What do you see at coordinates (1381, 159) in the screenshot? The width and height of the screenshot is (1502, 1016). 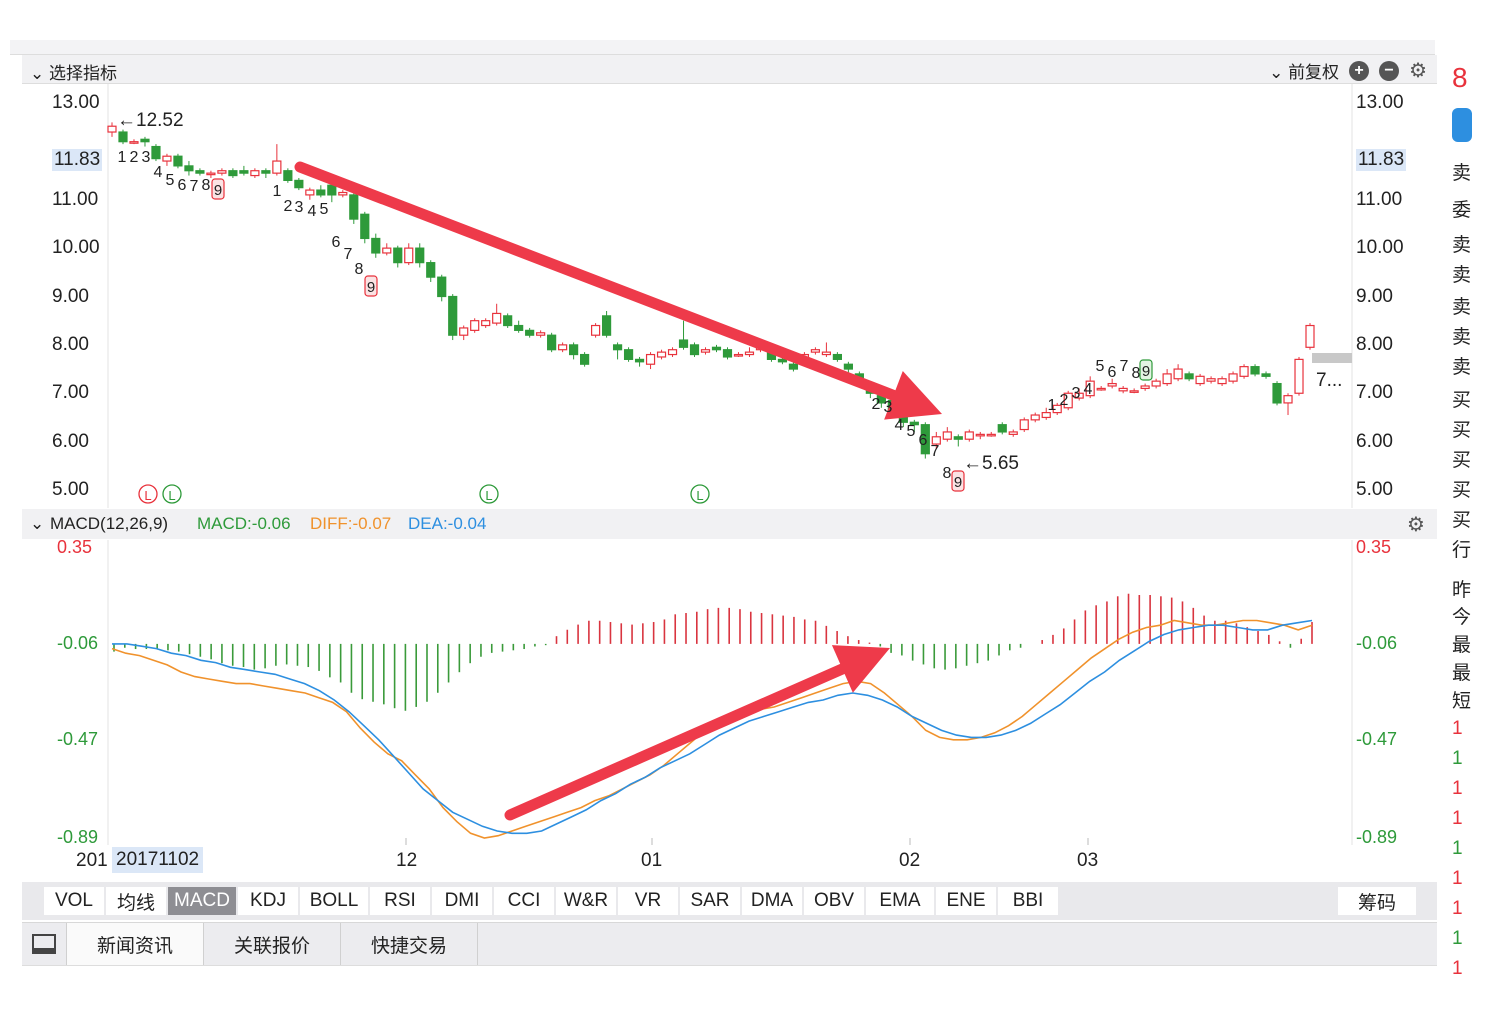 I see `price-tick-label: 11.83` at bounding box center [1381, 159].